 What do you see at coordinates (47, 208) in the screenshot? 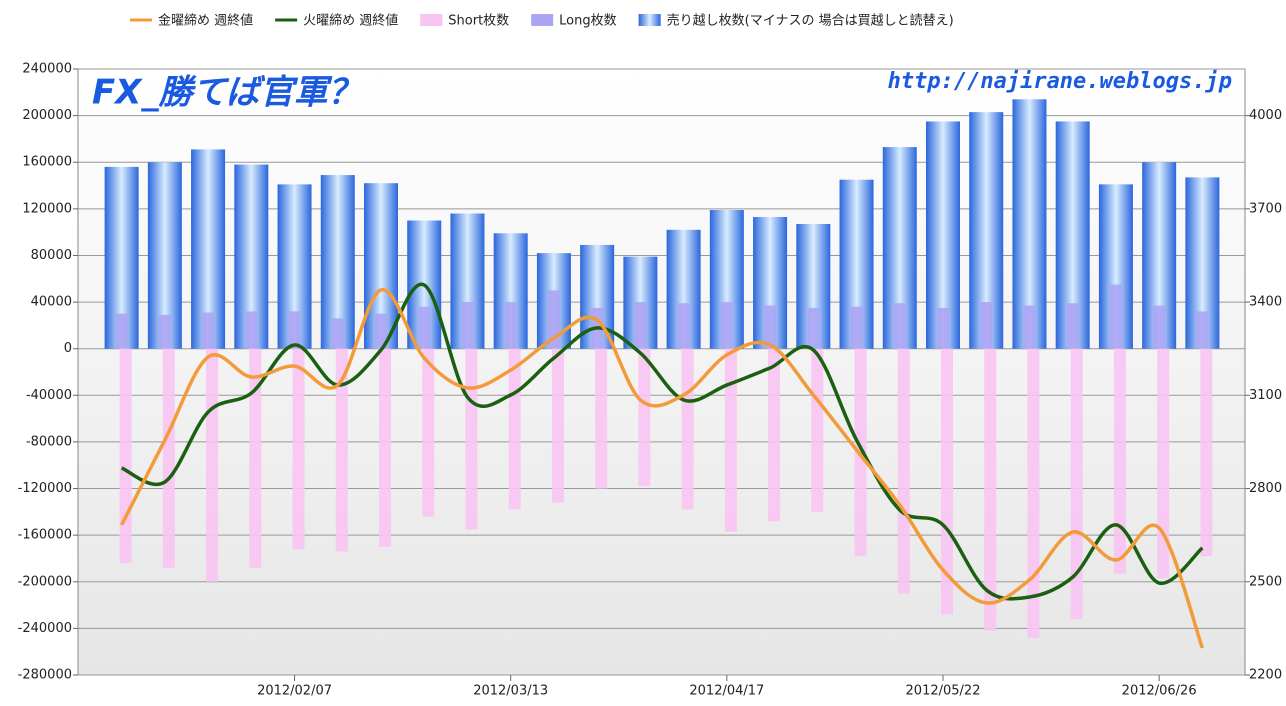
I see `y-tick-label: 120000` at bounding box center [47, 208].